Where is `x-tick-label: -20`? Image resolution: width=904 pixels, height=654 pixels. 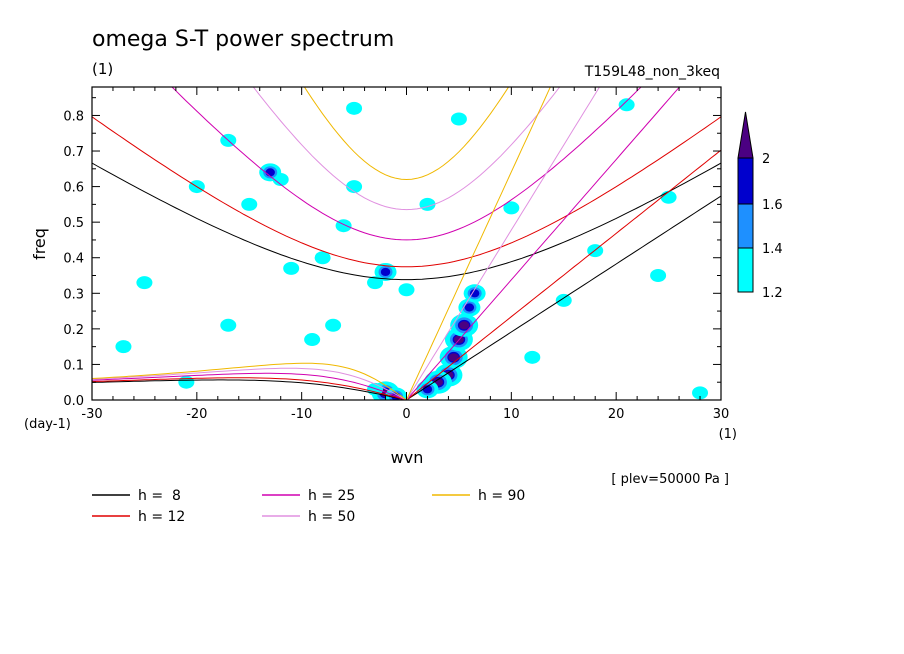
x-tick-label: -20 is located at coordinates (196, 414).